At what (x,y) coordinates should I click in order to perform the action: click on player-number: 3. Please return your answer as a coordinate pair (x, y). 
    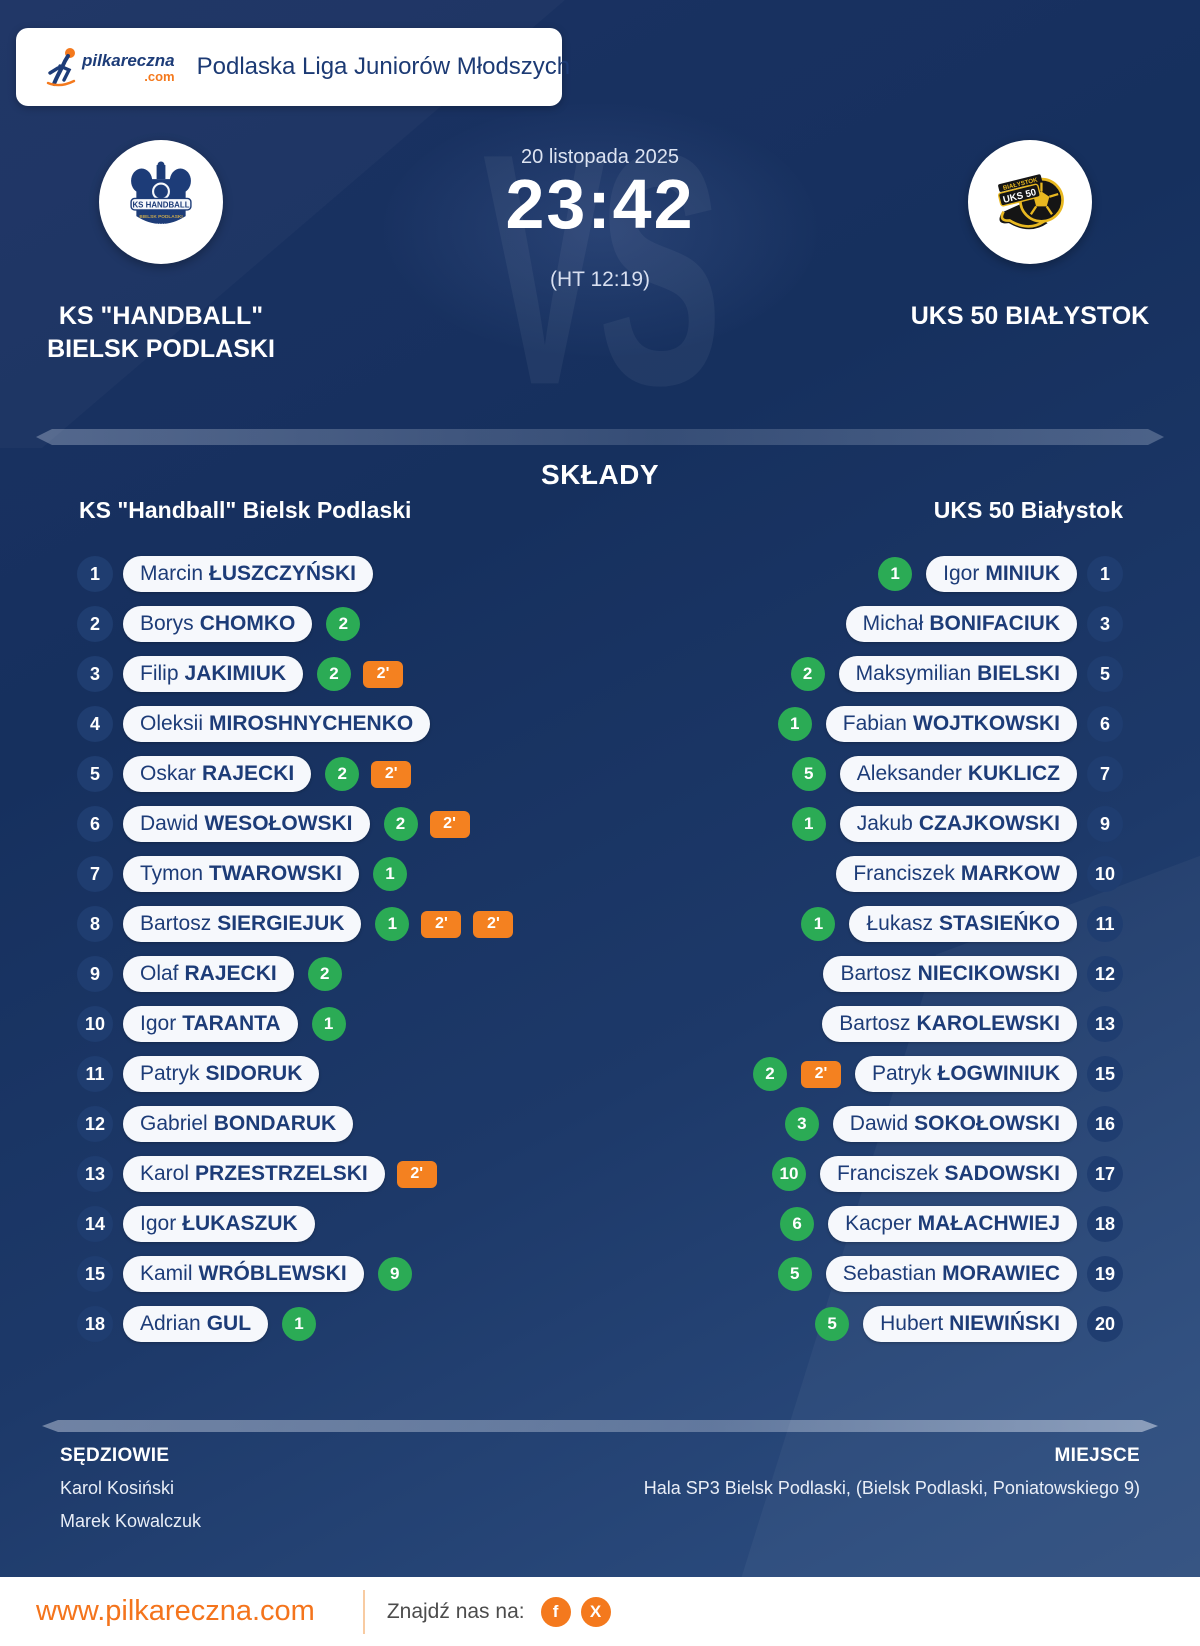
    Looking at the image, I should click on (95, 674).